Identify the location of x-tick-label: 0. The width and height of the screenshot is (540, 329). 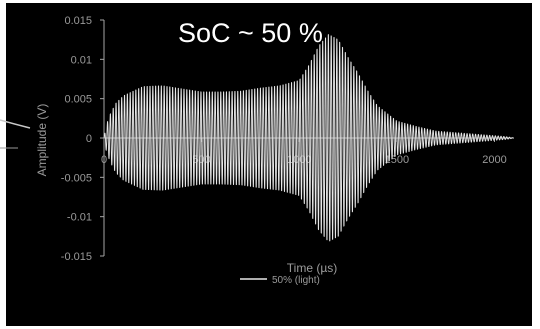
(104, 160).